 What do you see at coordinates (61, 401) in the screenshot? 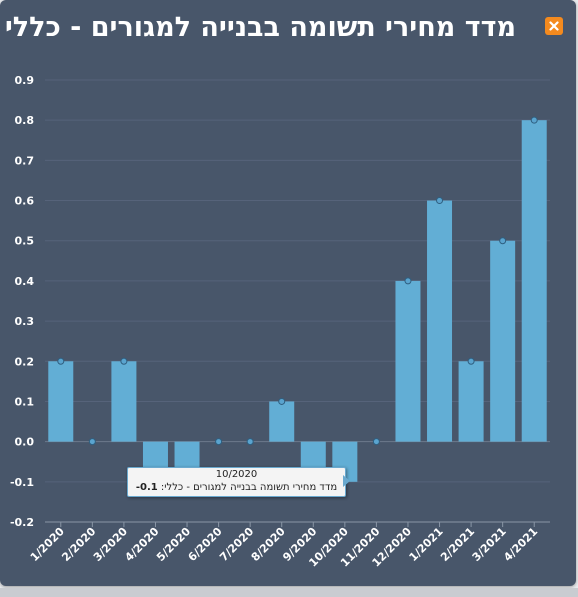
I see `bar-1/2020` at bounding box center [61, 401].